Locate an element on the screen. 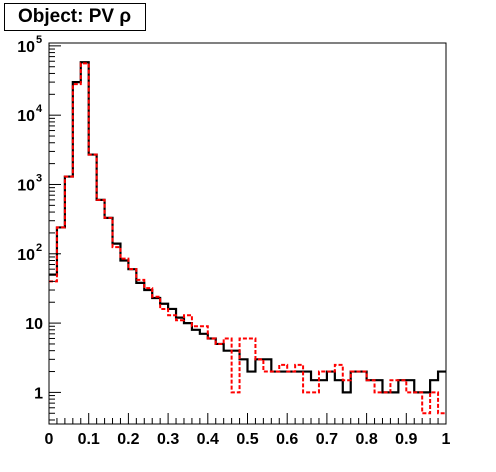 This screenshot has width=496, height=472. x-tick-label: 0.5 is located at coordinates (247, 439).